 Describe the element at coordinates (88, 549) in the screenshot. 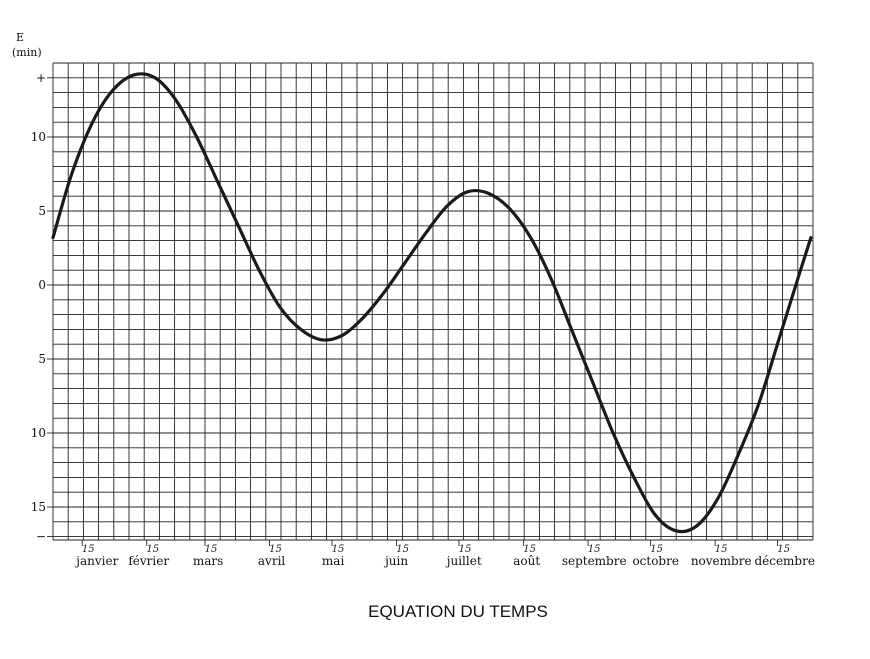

I see `x-fifteen-label-0: 15` at that location.